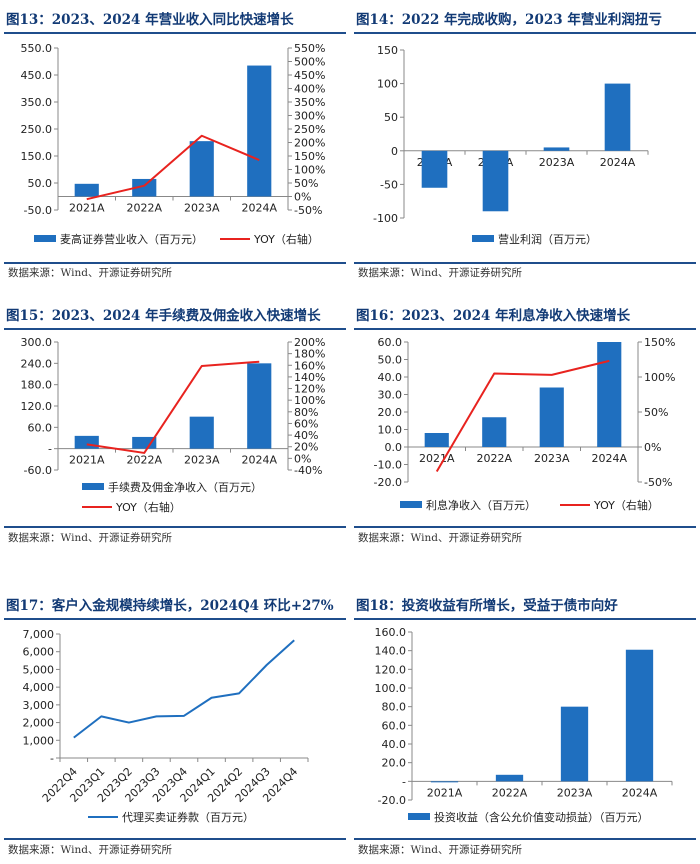 This screenshot has height=864, width=700. I want to click on chart-title: 图14：2022 年完成收购，2023 年营业利润扭亏, so click(509, 20).